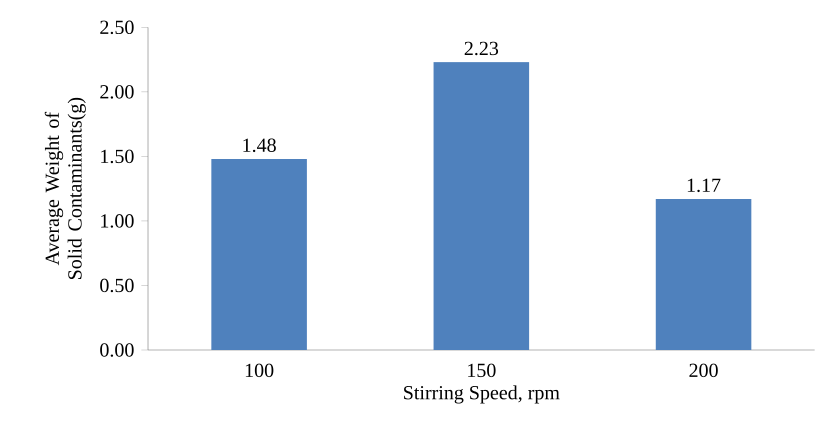 This screenshot has height=430, width=823. Describe the element at coordinates (117, 350) in the screenshot. I see `y-tick-label: 0.00` at that location.